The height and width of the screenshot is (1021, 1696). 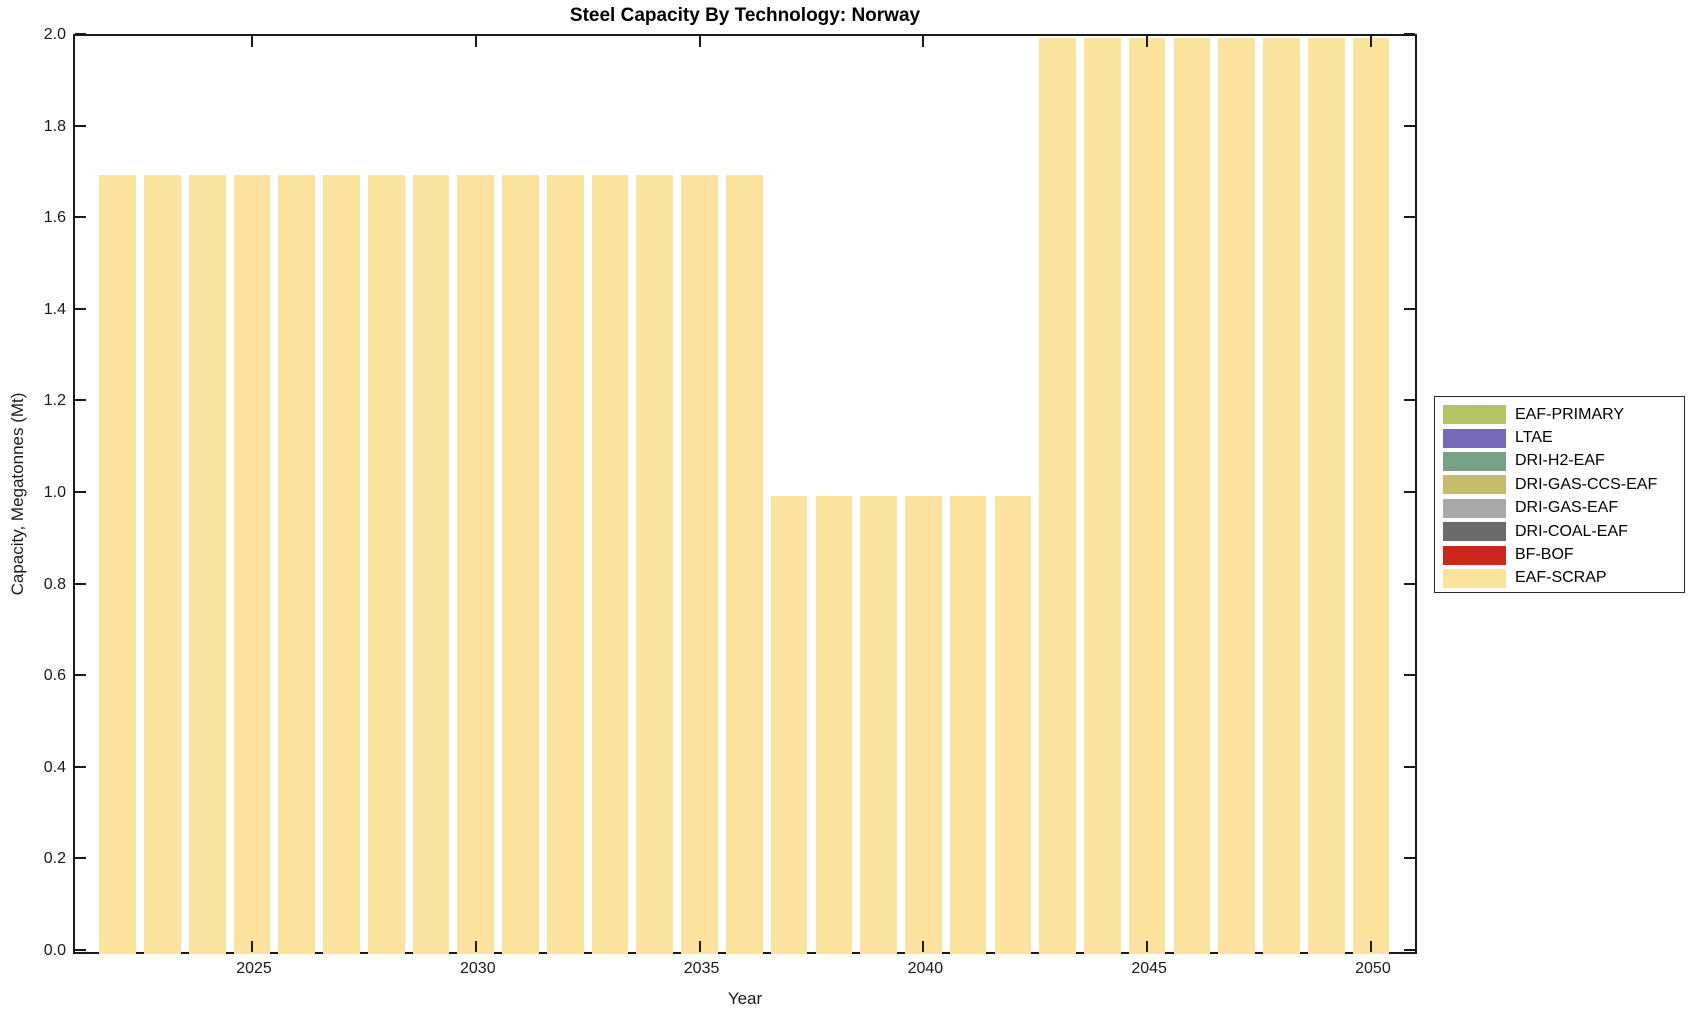 I want to click on legend-item: EAF-PRIMARY, so click(x=1559, y=414).